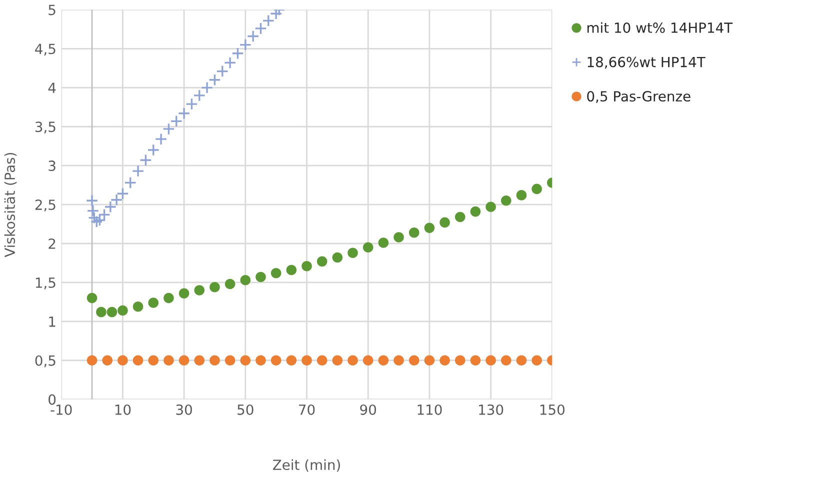  What do you see at coordinates (123, 409) in the screenshot?
I see `x-tick-label: 10` at bounding box center [123, 409].